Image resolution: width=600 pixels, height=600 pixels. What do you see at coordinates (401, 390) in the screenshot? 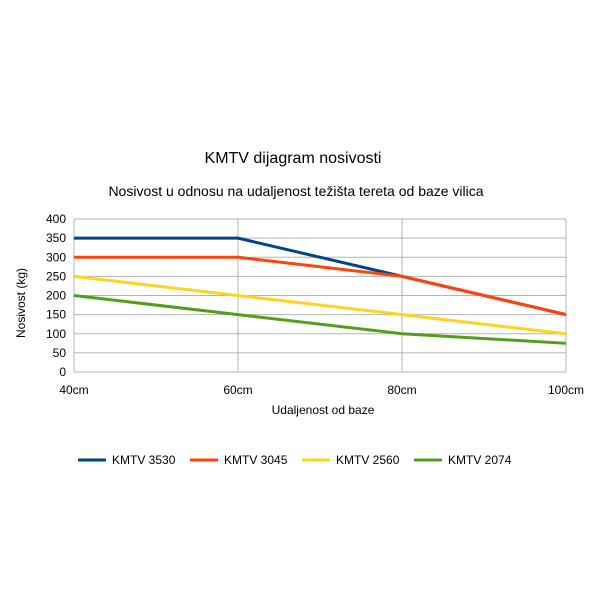
I see `x-tick-label: 80cm` at bounding box center [401, 390].